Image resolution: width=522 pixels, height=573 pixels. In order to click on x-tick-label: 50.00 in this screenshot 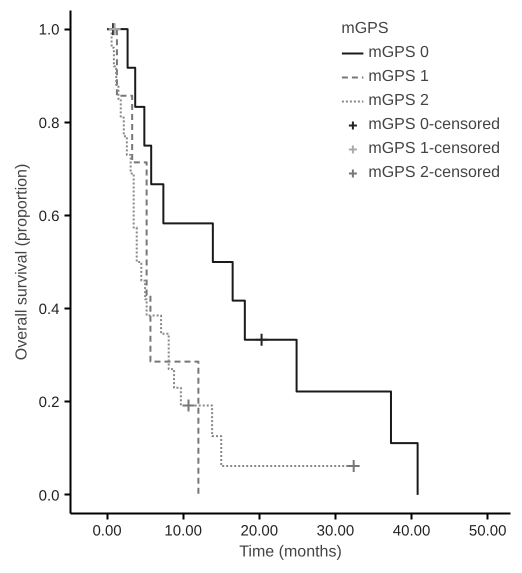, I will do `click(487, 531)`.